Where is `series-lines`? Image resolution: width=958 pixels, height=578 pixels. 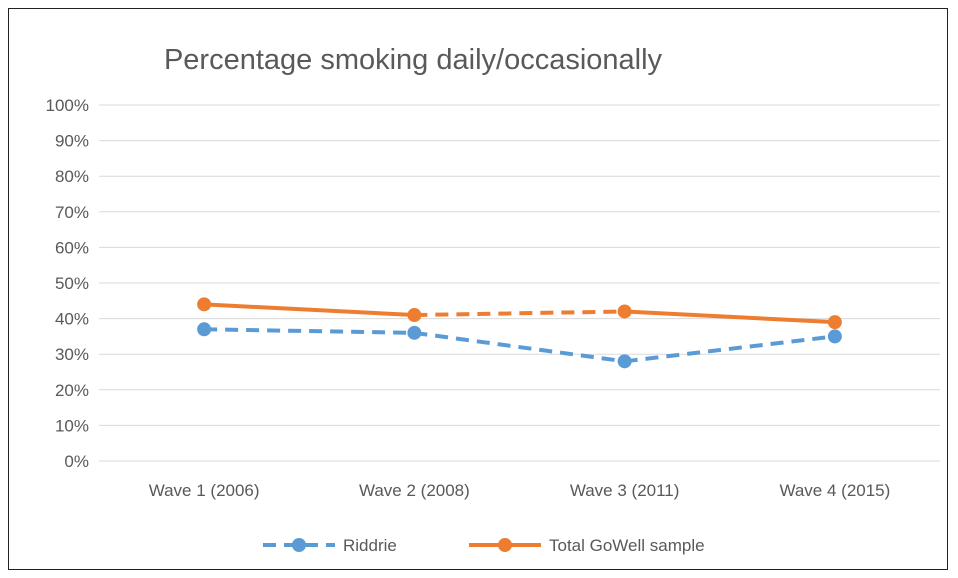
series-lines is located at coordinates (519, 333).